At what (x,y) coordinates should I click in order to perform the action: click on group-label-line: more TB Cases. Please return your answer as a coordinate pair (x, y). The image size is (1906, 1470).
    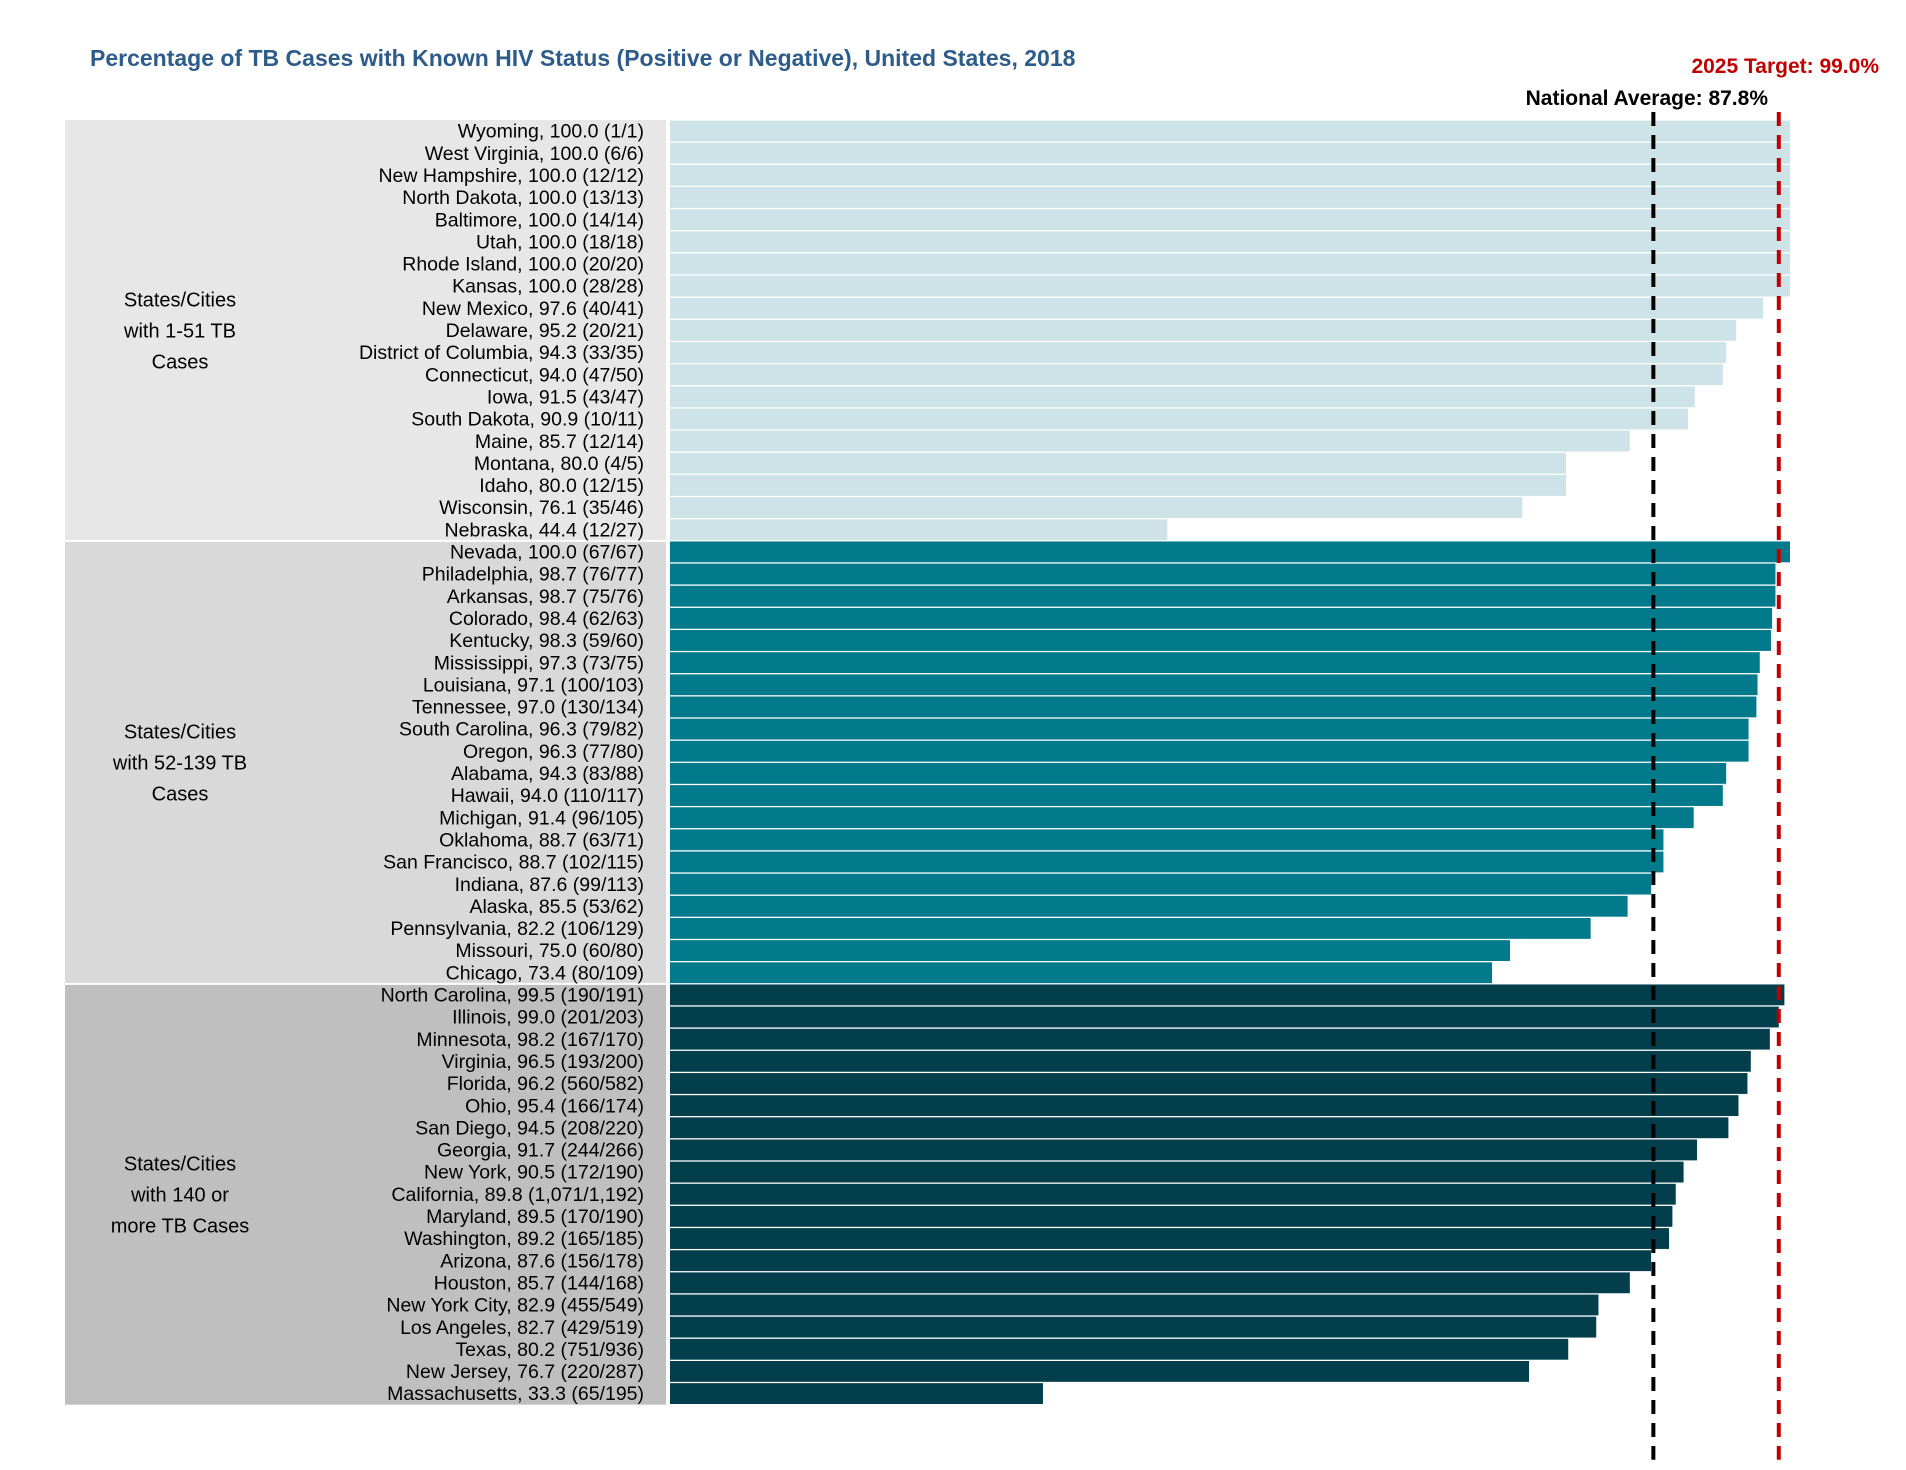
    Looking at the image, I should click on (180, 1226).